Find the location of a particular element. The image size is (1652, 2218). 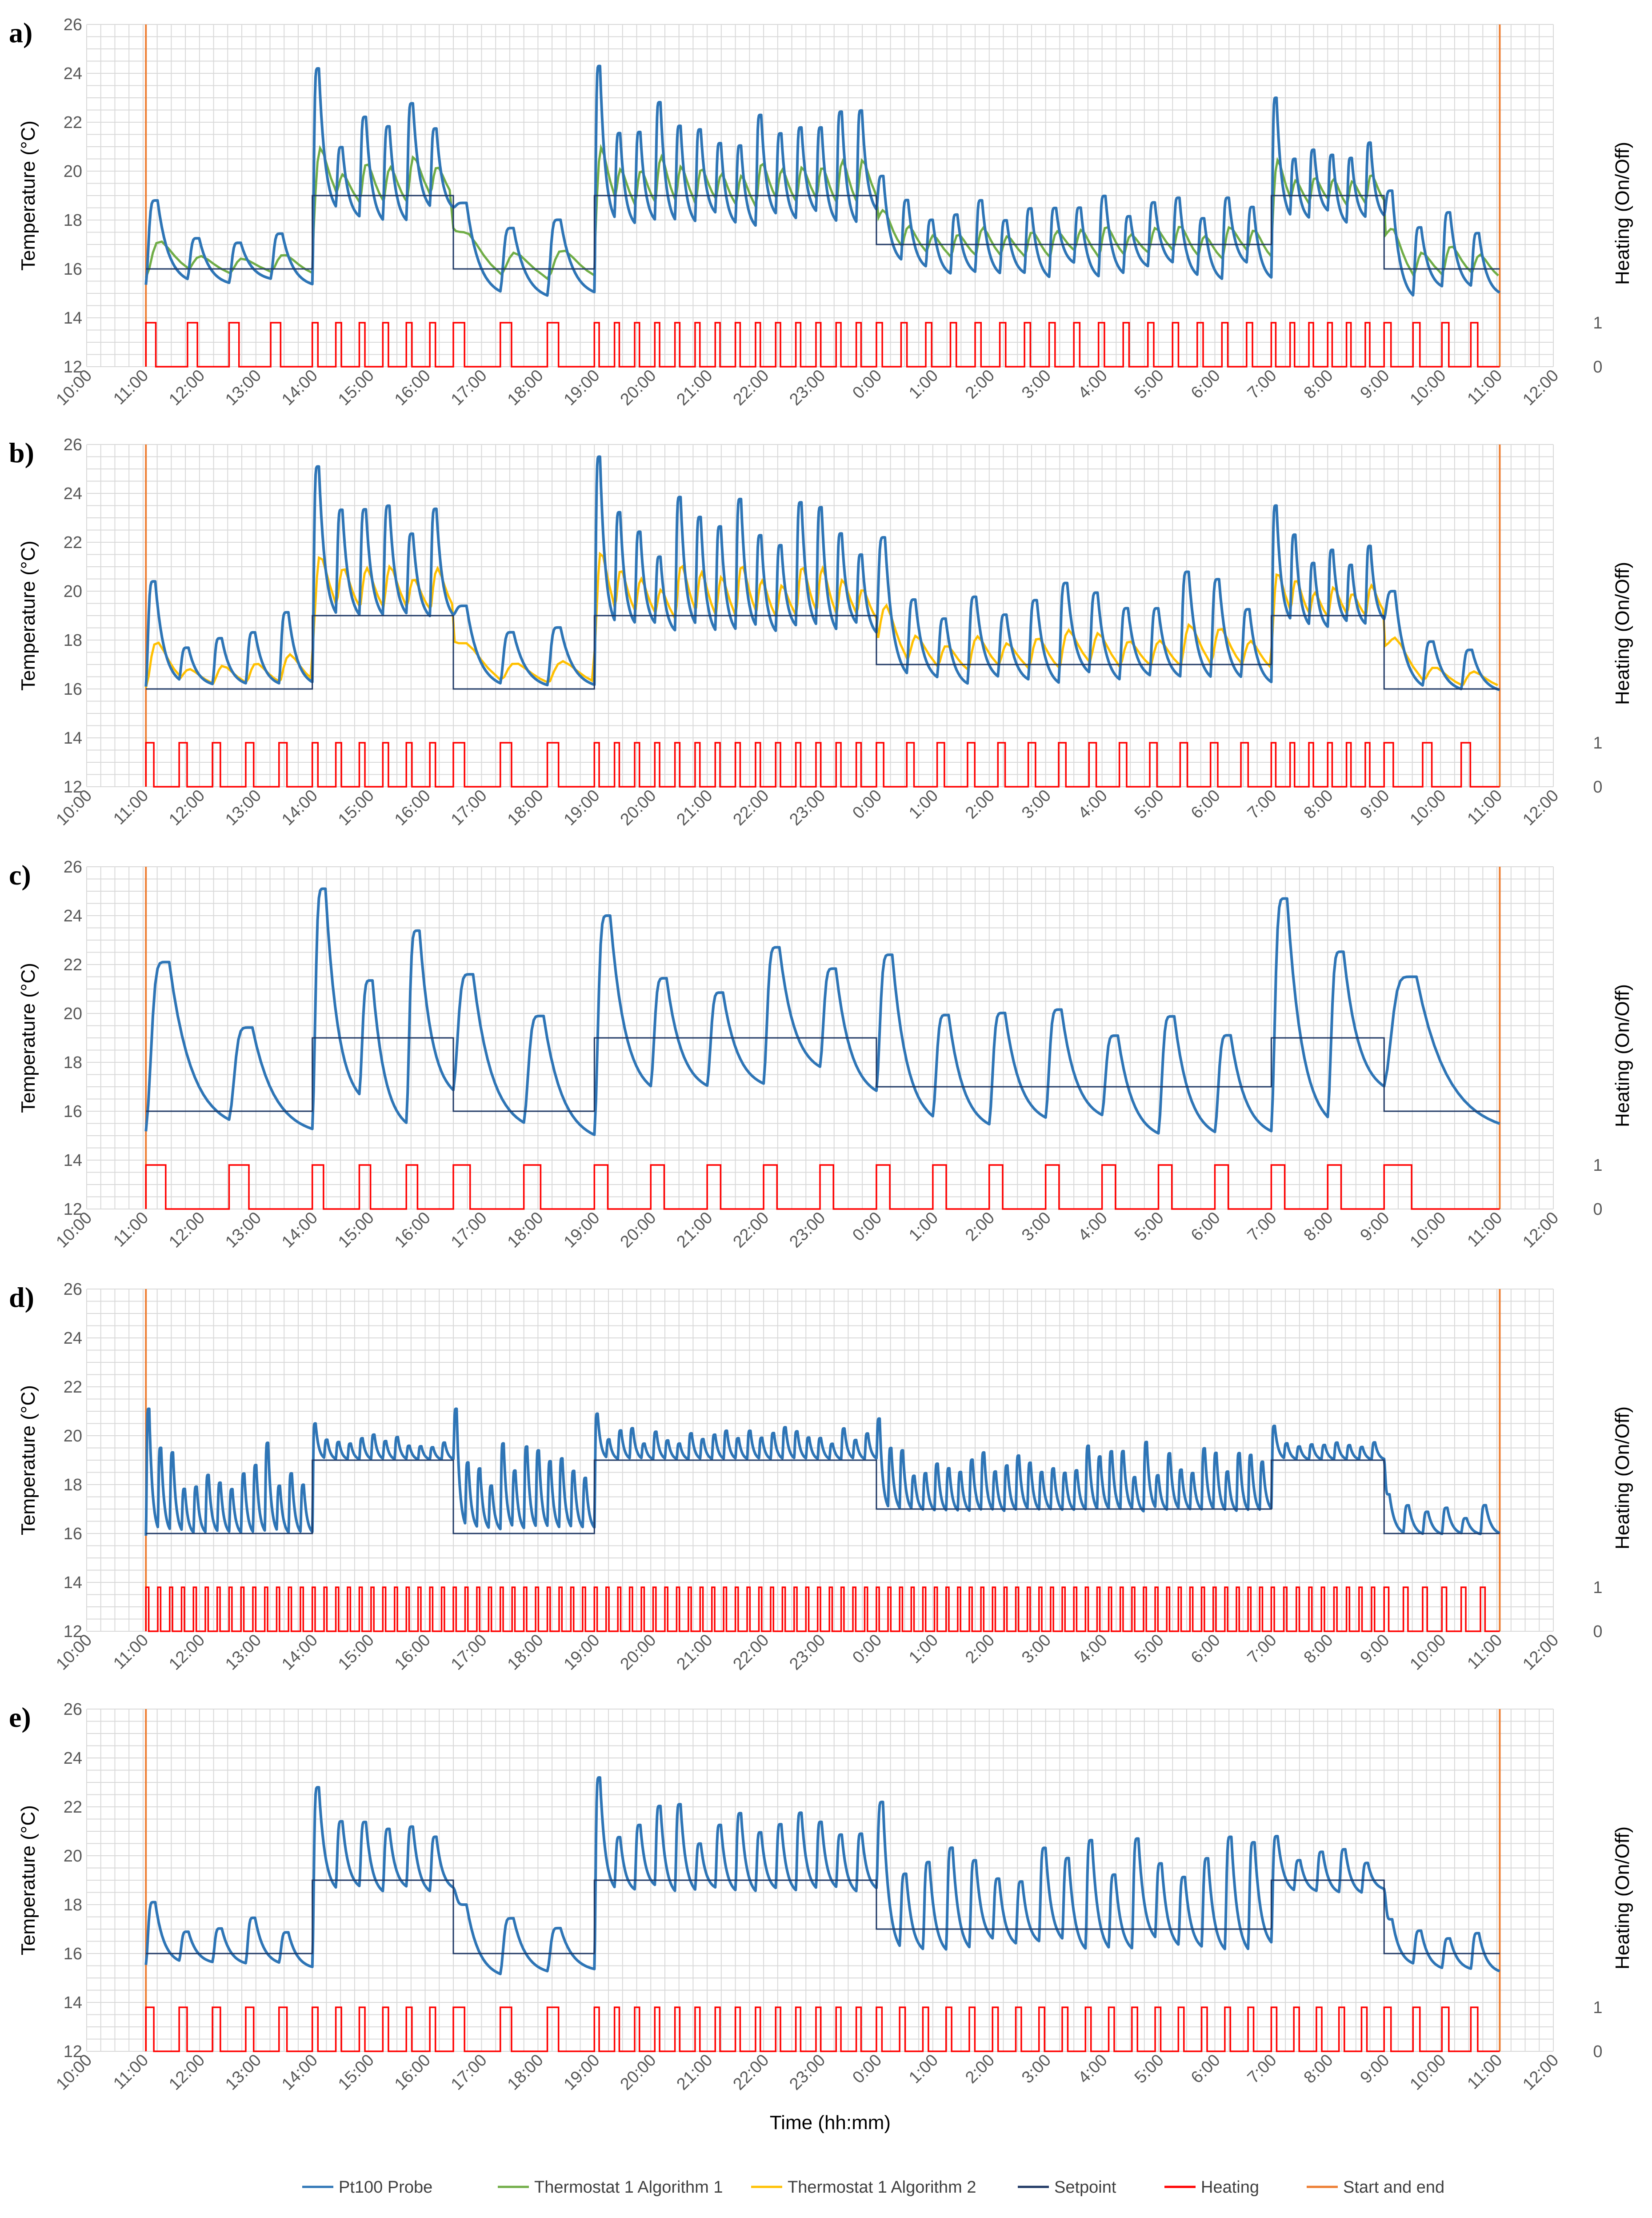

panel-label: b) is located at coordinates (21, 452).